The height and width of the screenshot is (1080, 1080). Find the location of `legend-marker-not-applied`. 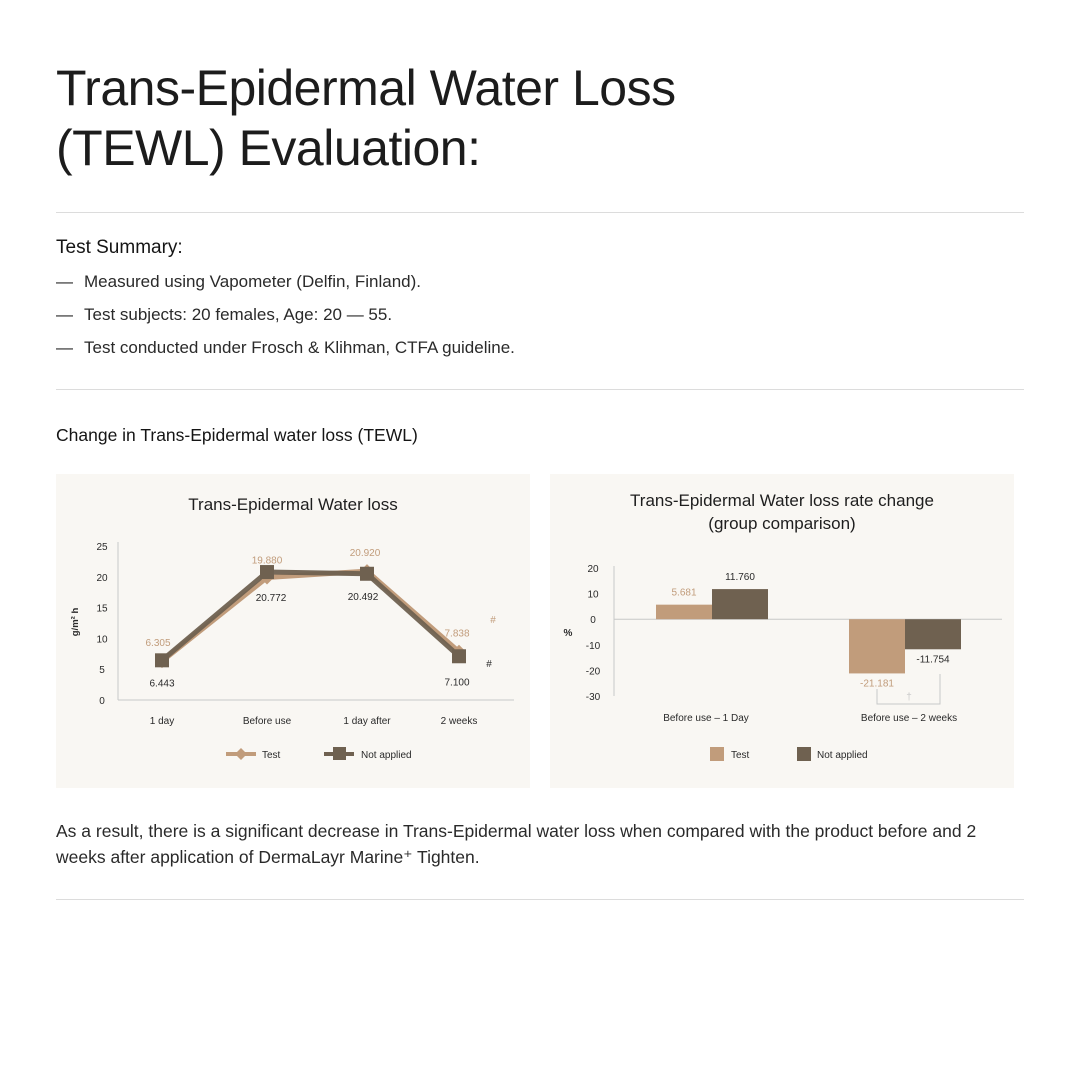

legend-marker-not-applied is located at coordinates (339, 753).